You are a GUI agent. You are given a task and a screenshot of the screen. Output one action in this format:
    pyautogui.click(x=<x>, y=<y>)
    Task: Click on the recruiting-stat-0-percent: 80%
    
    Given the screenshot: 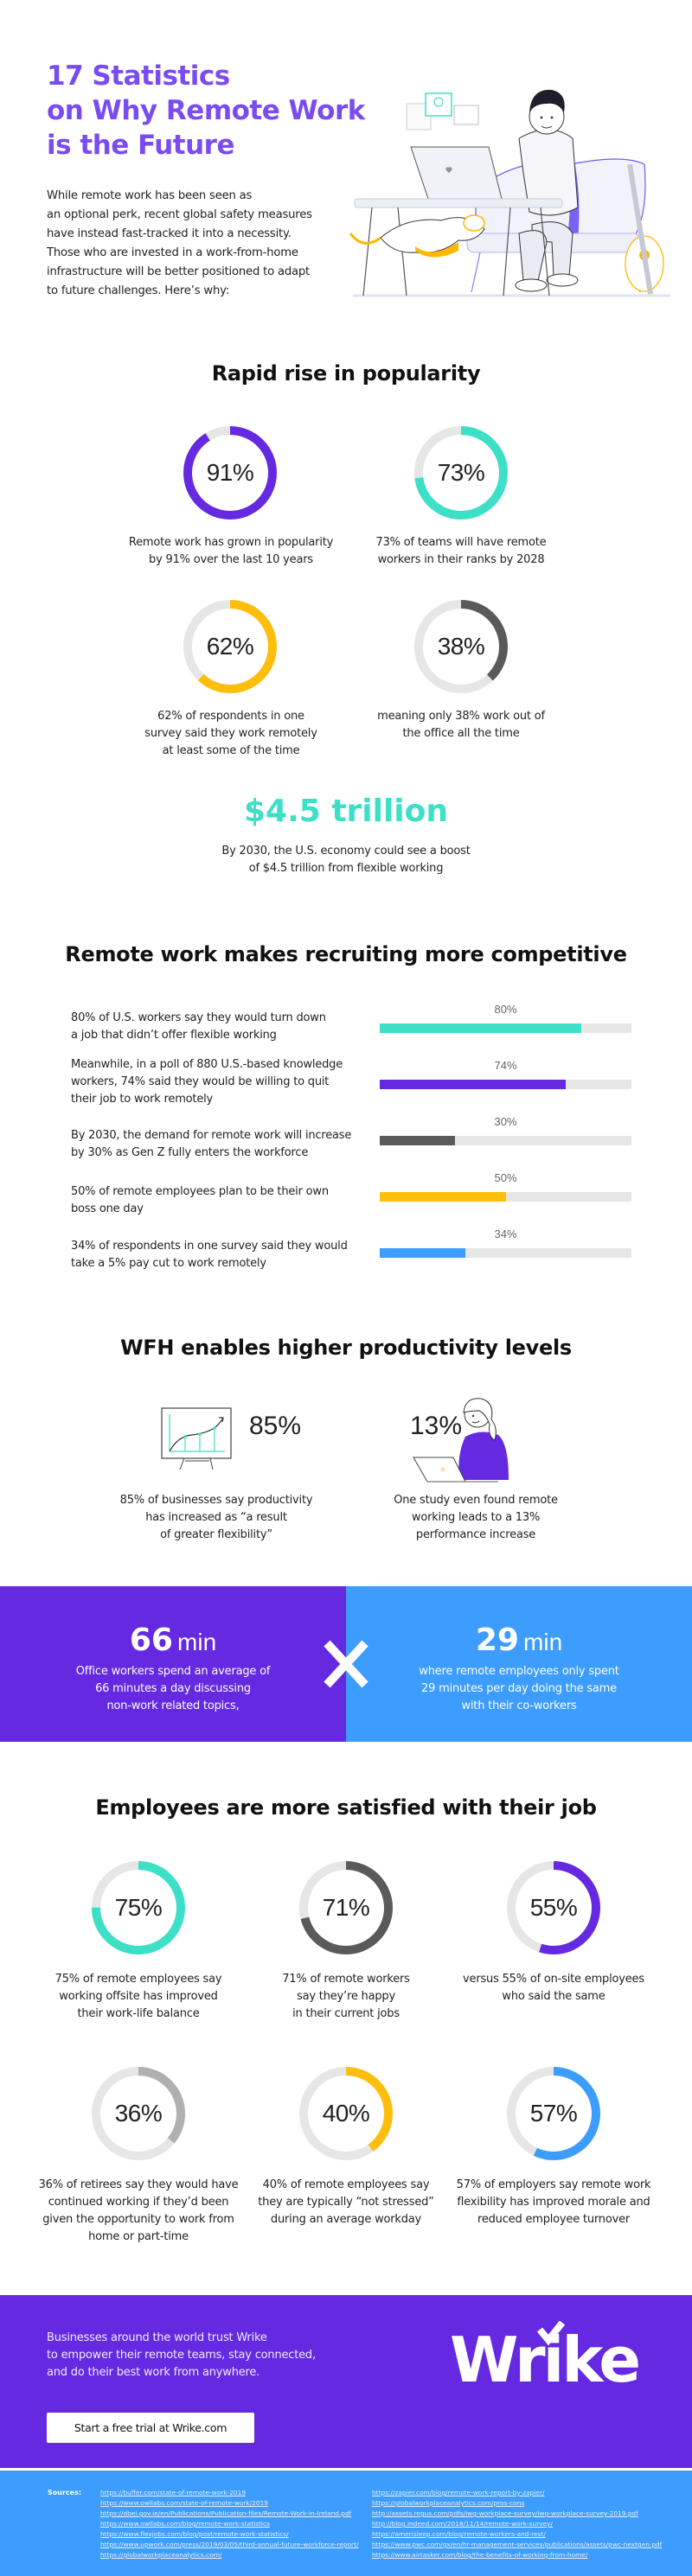 What is the action you would take?
    pyautogui.click(x=506, y=1009)
    